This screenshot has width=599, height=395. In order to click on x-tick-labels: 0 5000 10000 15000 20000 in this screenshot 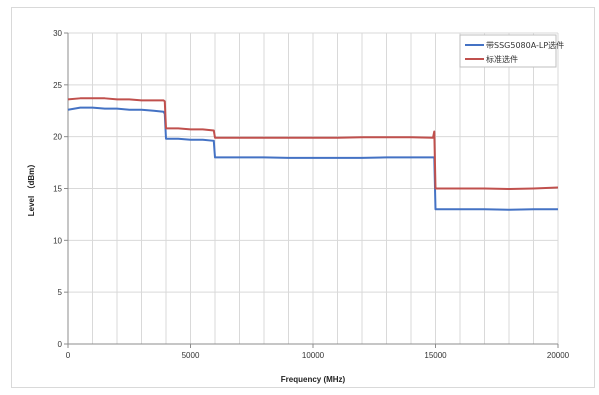, I will do `click(318, 355)`.